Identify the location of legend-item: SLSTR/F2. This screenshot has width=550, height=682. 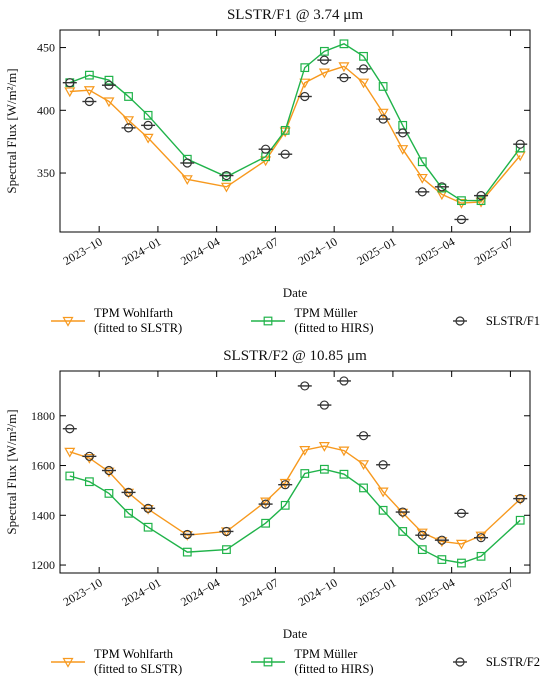
(491, 662).